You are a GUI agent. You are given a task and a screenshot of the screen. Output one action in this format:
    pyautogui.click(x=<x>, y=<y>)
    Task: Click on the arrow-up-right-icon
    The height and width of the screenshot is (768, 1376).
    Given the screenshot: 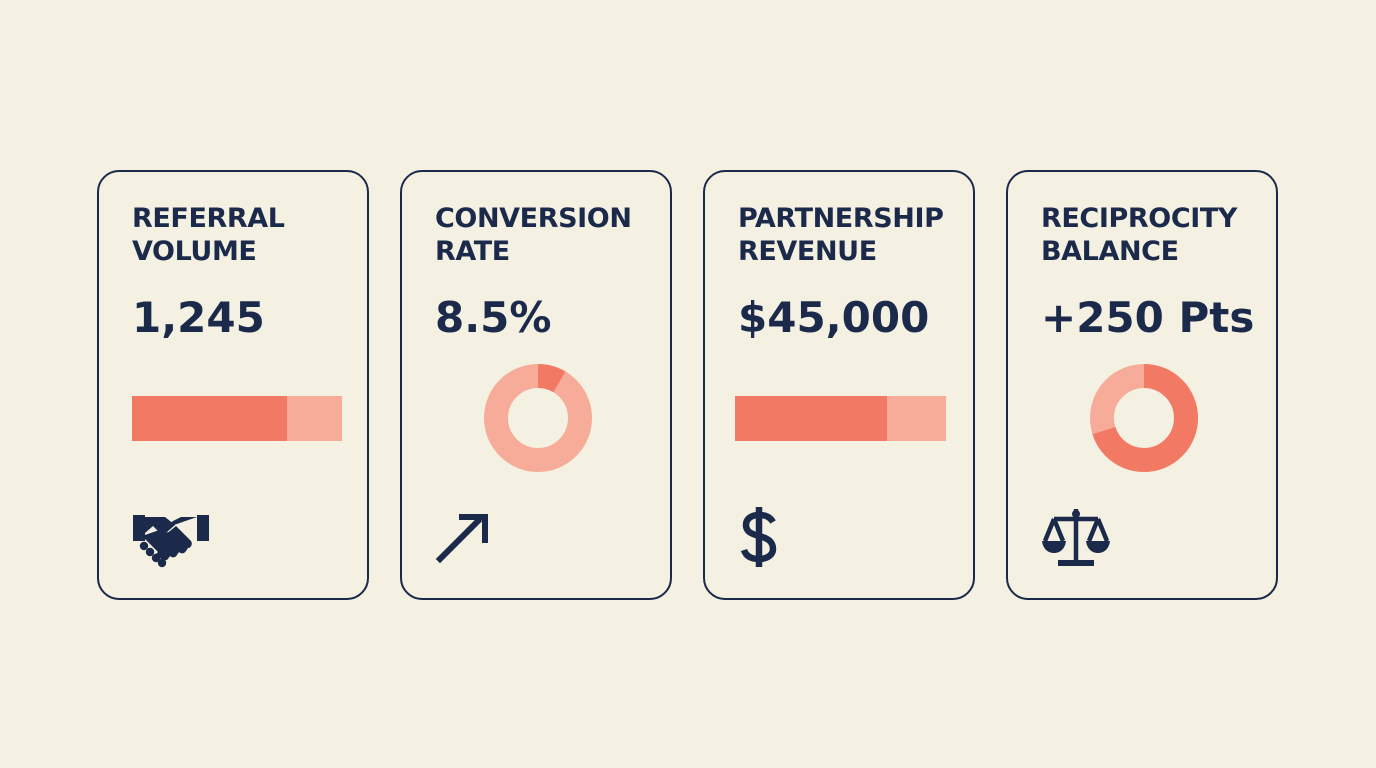 What is the action you would take?
    pyautogui.click(x=461, y=539)
    